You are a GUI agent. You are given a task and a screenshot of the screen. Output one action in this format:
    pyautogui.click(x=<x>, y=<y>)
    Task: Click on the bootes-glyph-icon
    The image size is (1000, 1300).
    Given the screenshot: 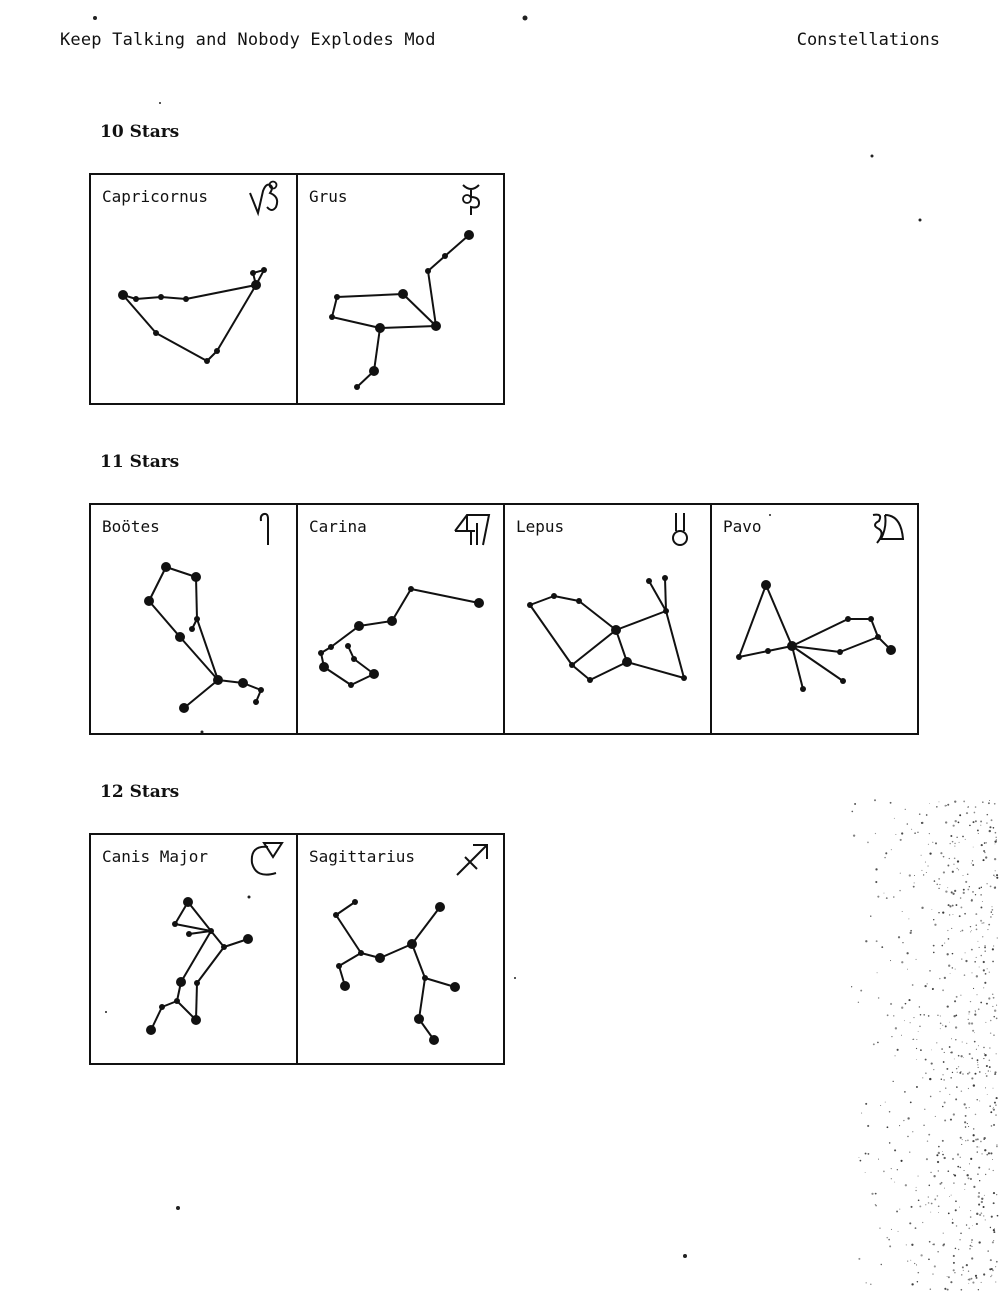 What is the action you would take?
    pyautogui.click(x=264, y=528)
    